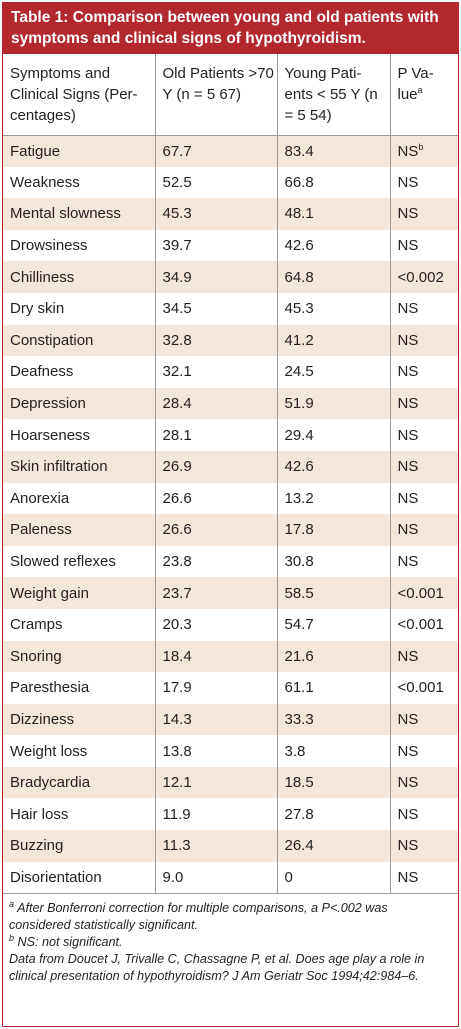  Describe the element at coordinates (41, 530) in the screenshot. I see `cell-symptom-text: Paleness` at that location.